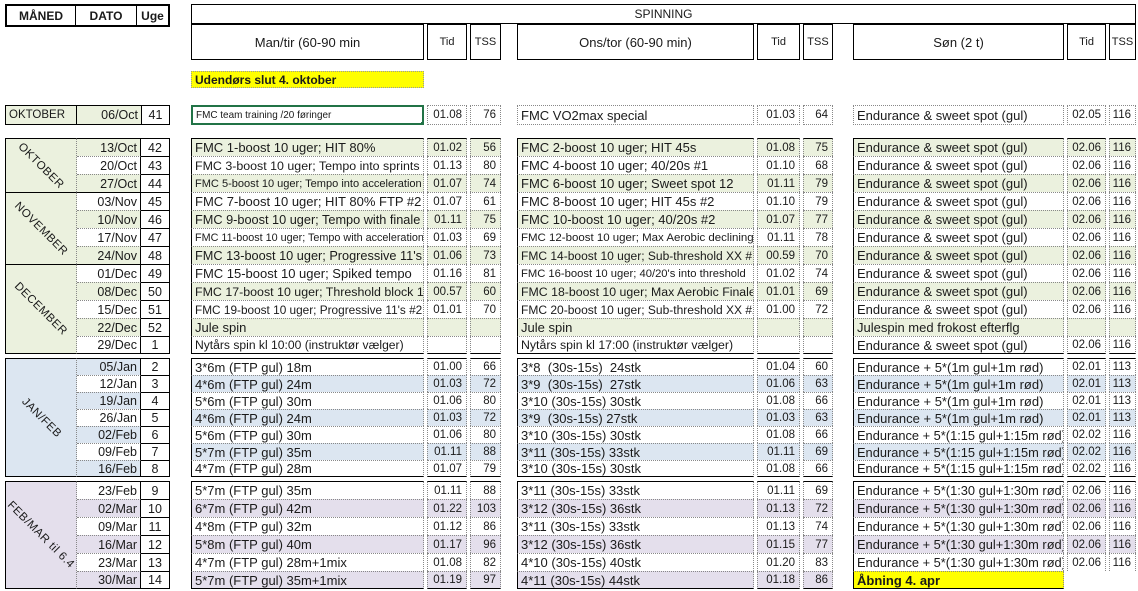 Image resolution: width=1138 pixels, height=591 pixels. What do you see at coordinates (635, 115) in the screenshot?
I see `workout-cell: FMC VO2max special` at bounding box center [635, 115].